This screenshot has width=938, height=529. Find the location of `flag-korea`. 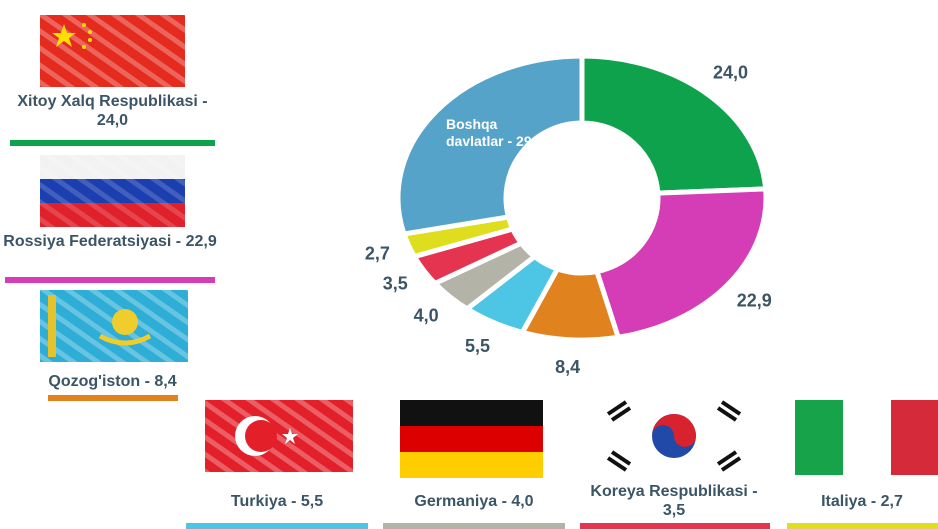

flag-korea is located at coordinates (674, 436).